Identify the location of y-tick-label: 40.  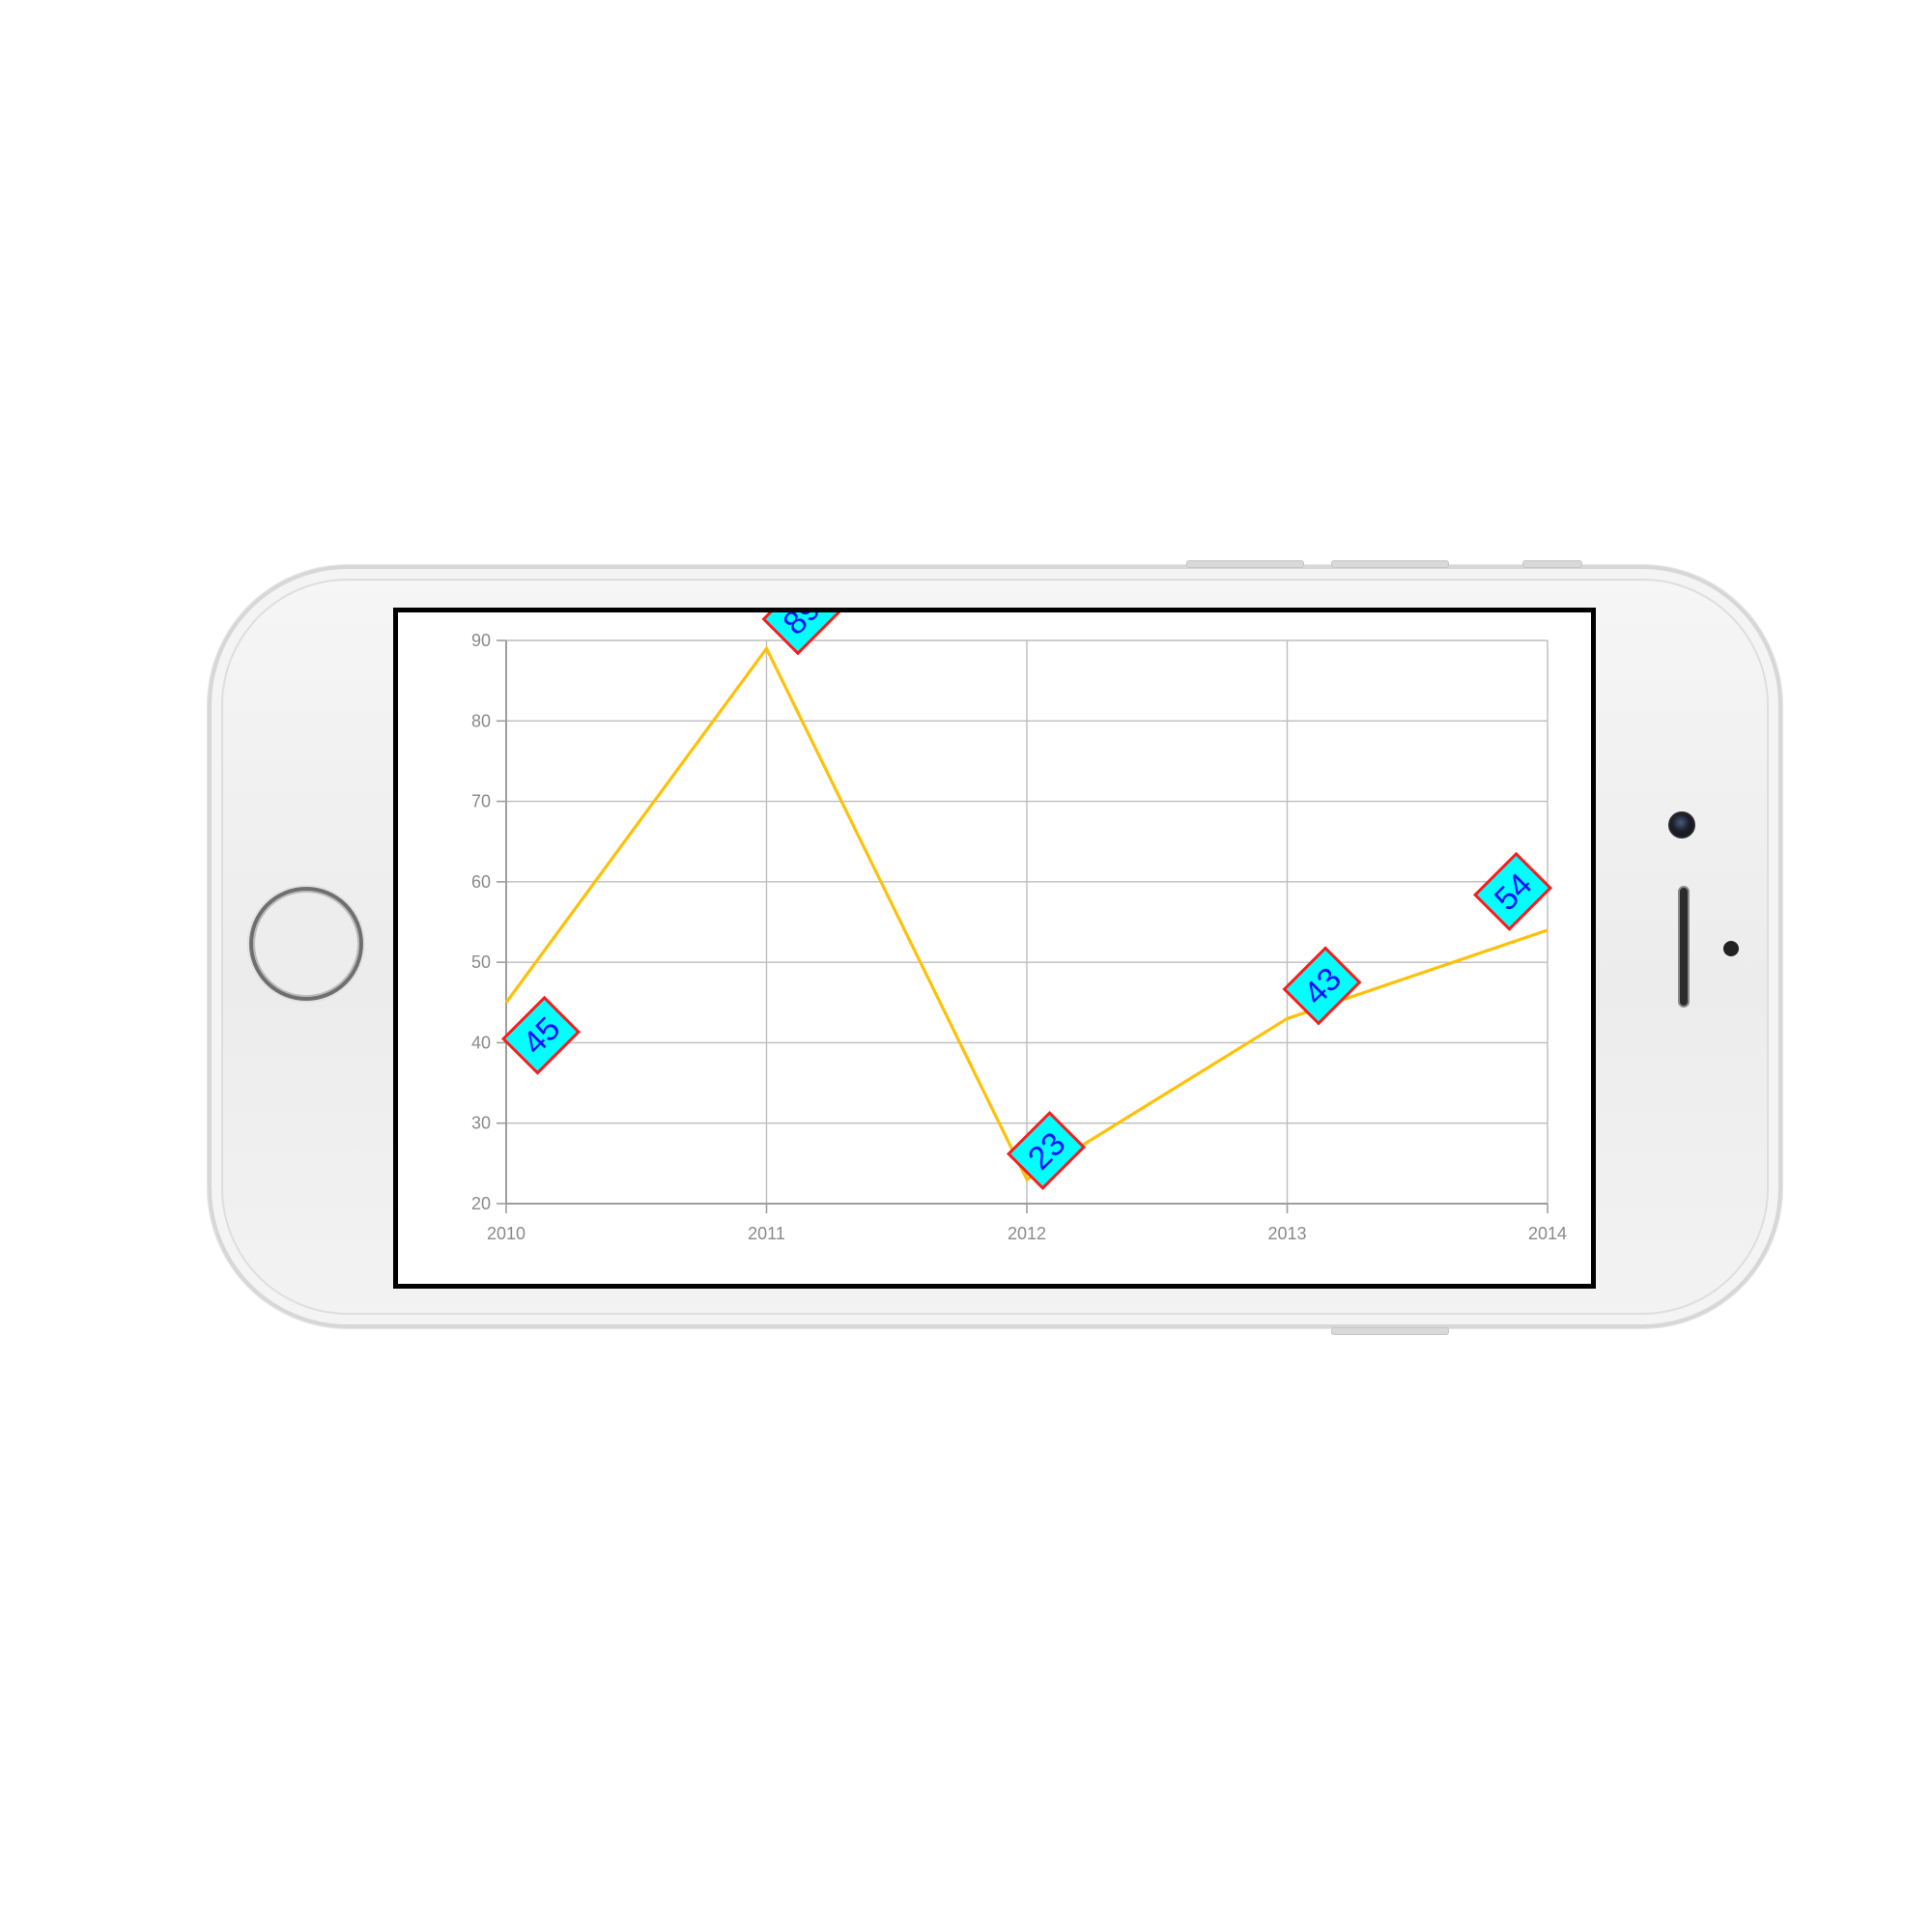
(481, 1042).